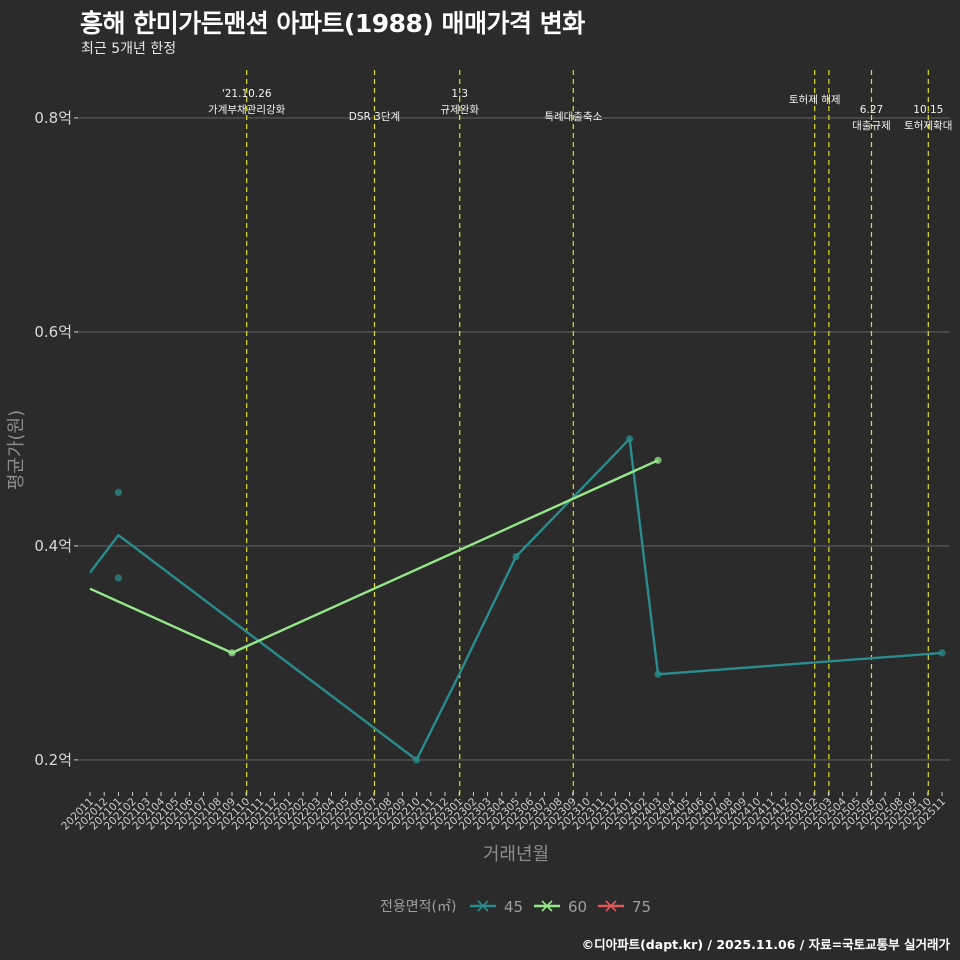 The height and width of the screenshot is (960, 960). I want to click on legend-item-60: 60, so click(560, 907).